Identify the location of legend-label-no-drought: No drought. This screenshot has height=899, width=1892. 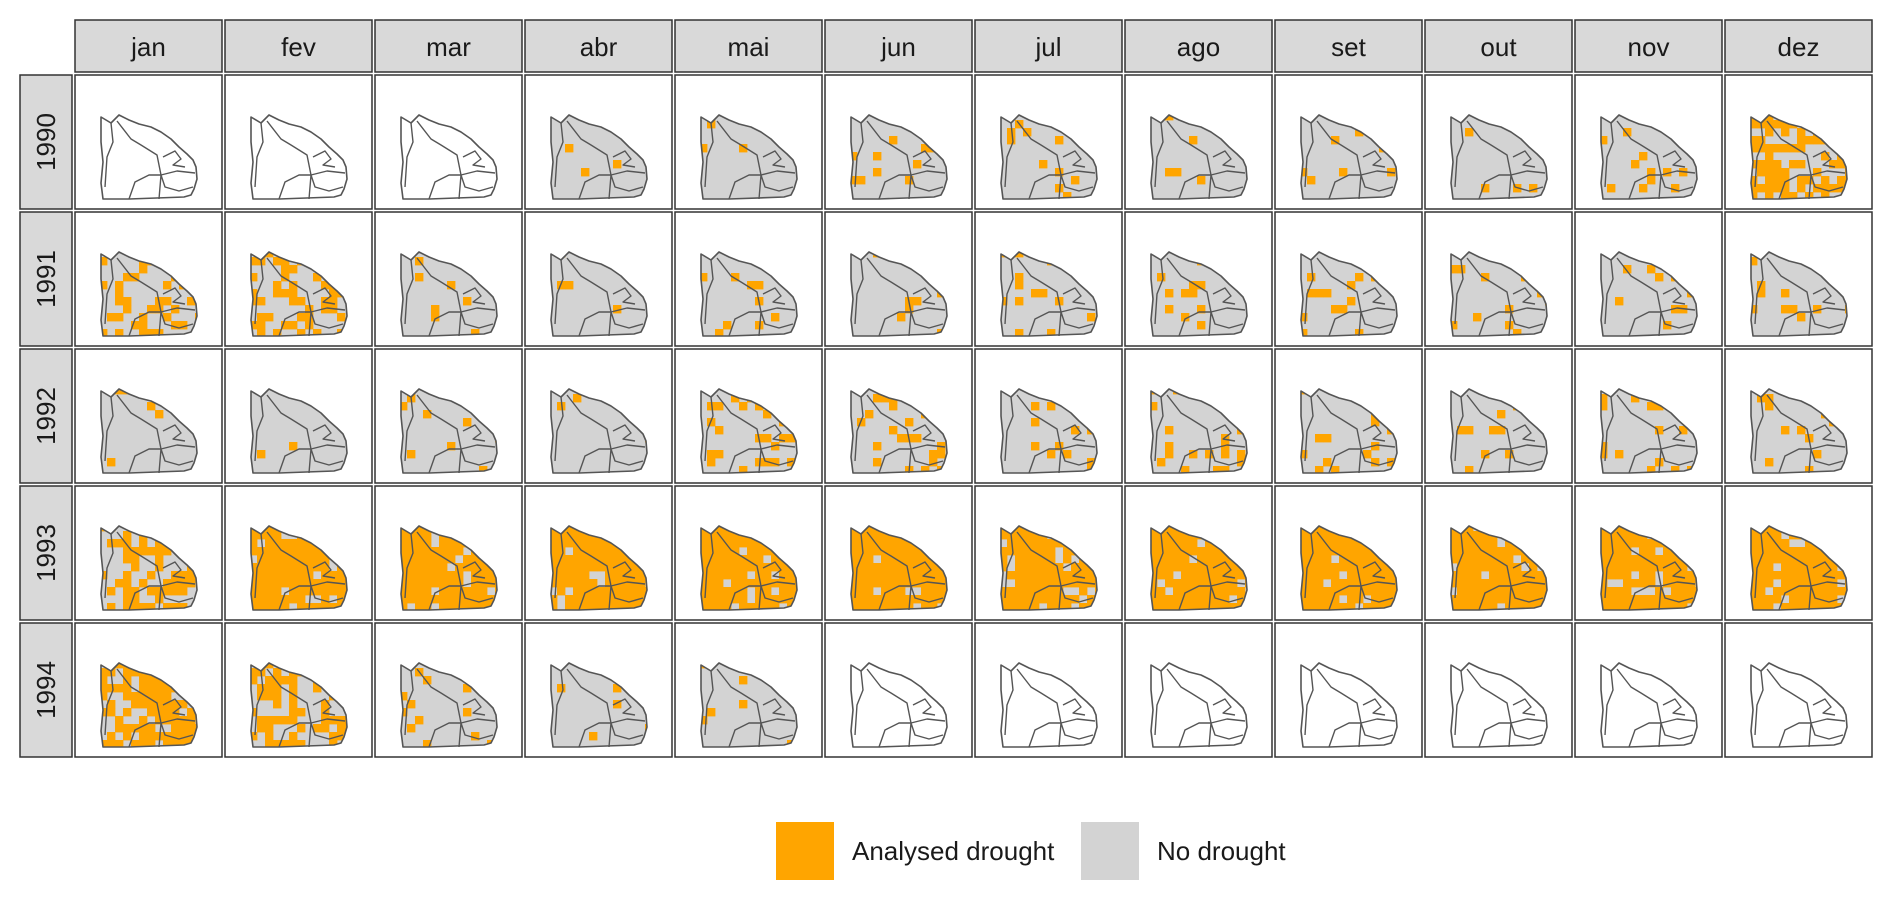
(1221, 851).